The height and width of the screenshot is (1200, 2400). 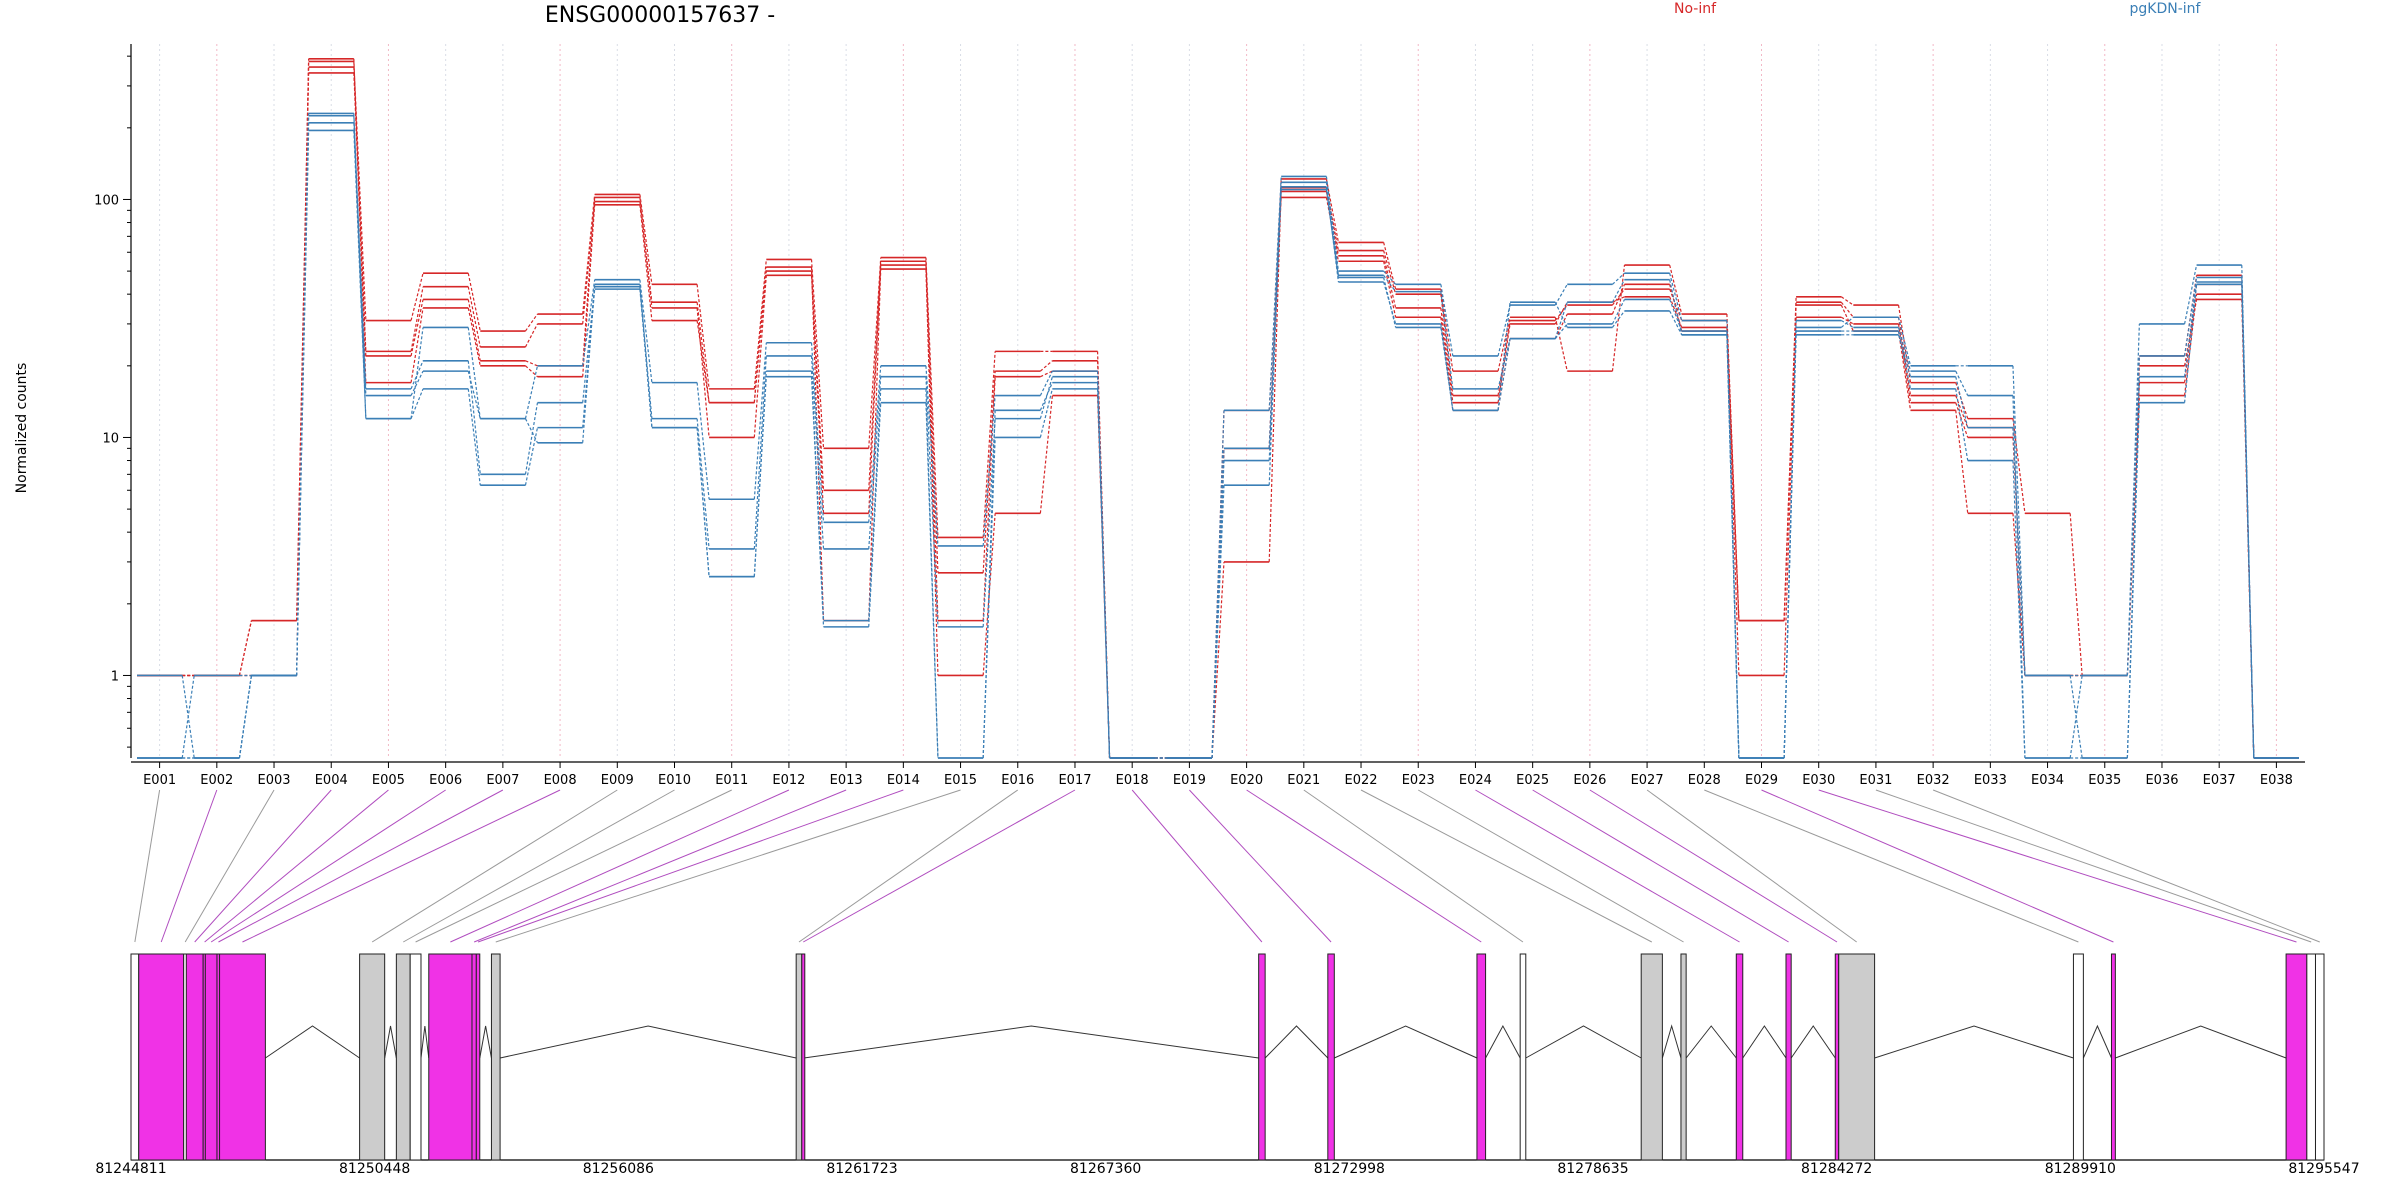 I want to click on exon-connectors, so click(x=1227, y=866).